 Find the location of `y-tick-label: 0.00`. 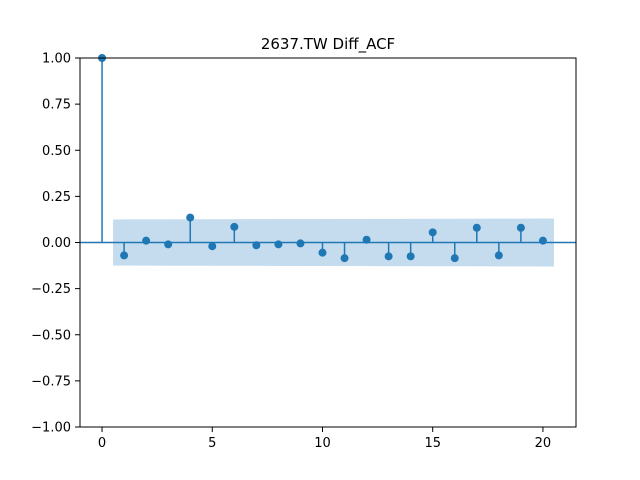

y-tick-label: 0.00 is located at coordinates (56, 243).